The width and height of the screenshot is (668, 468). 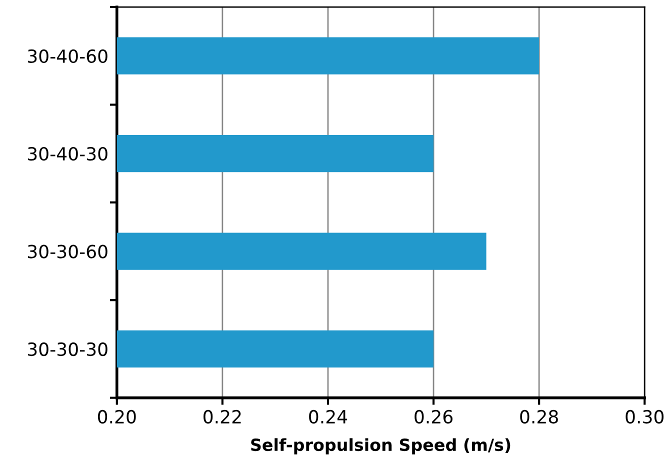 I want to click on y-tick-label: 30-40-60, so click(x=68, y=56).